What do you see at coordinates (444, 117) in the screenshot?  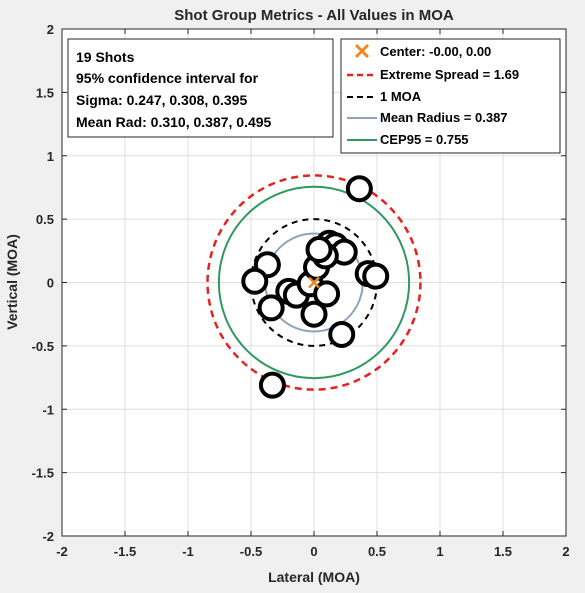 I see `legend-mean-radius-label: Mean Radius = 0.387` at bounding box center [444, 117].